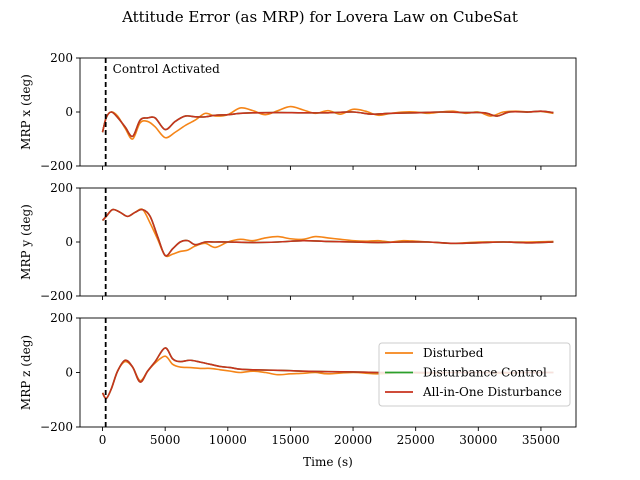  What do you see at coordinates (165, 440) in the screenshot?
I see `x-tick-label-1: 5000` at bounding box center [165, 440].